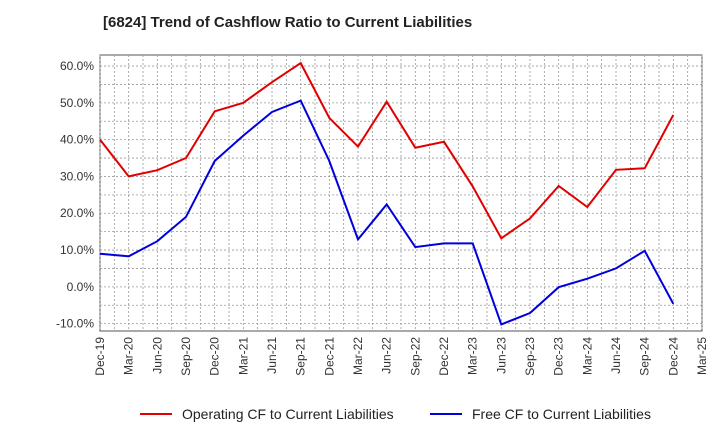  Describe the element at coordinates (645, 356) in the screenshot. I see `x-tick-label: Sep-24` at that location.